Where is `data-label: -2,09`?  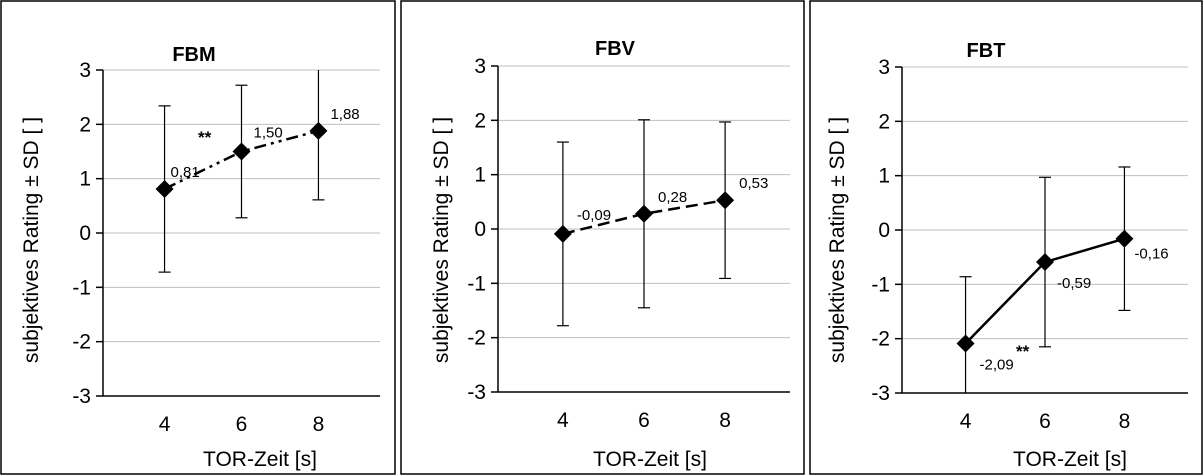
data-label: -2,09 is located at coordinates (997, 365).